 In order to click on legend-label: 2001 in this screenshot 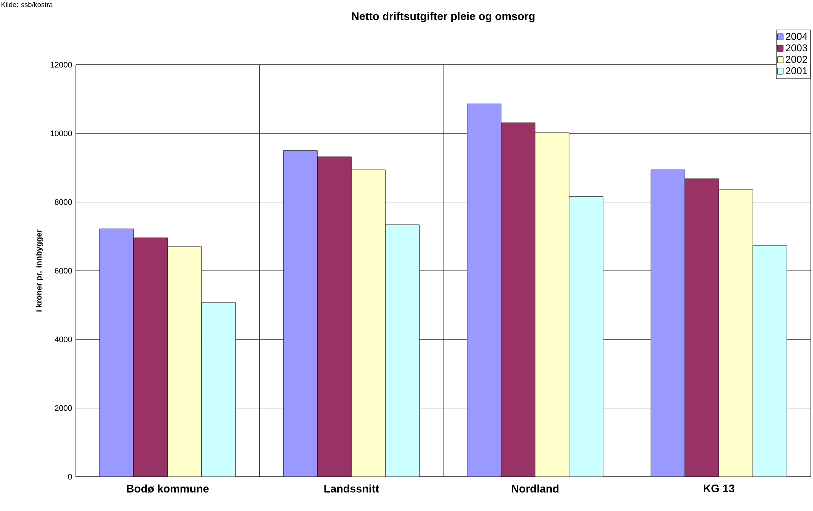, I will do `click(797, 71)`.